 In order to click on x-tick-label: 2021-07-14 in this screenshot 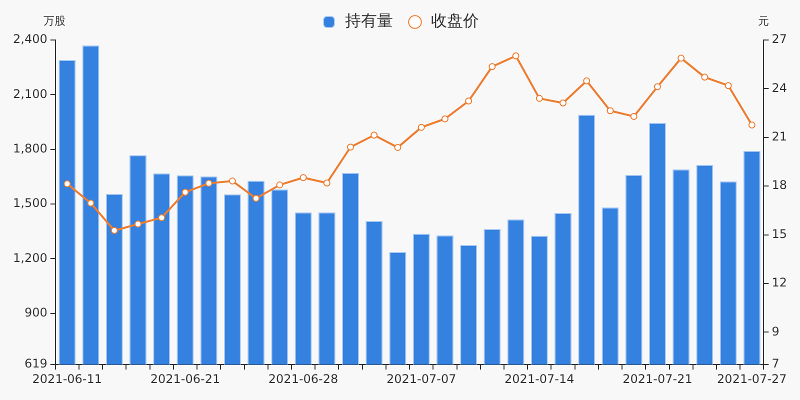, I will do `click(539, 379)`.